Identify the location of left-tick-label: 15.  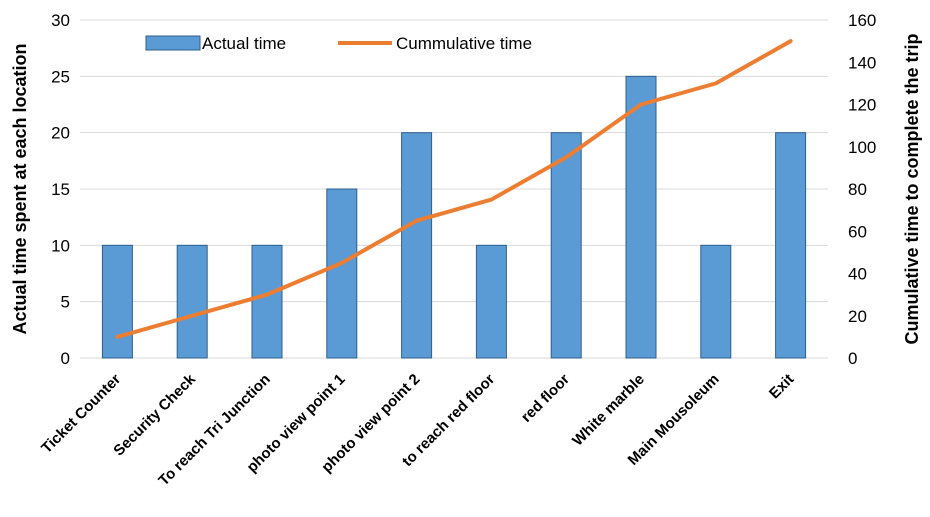
(60, 189).